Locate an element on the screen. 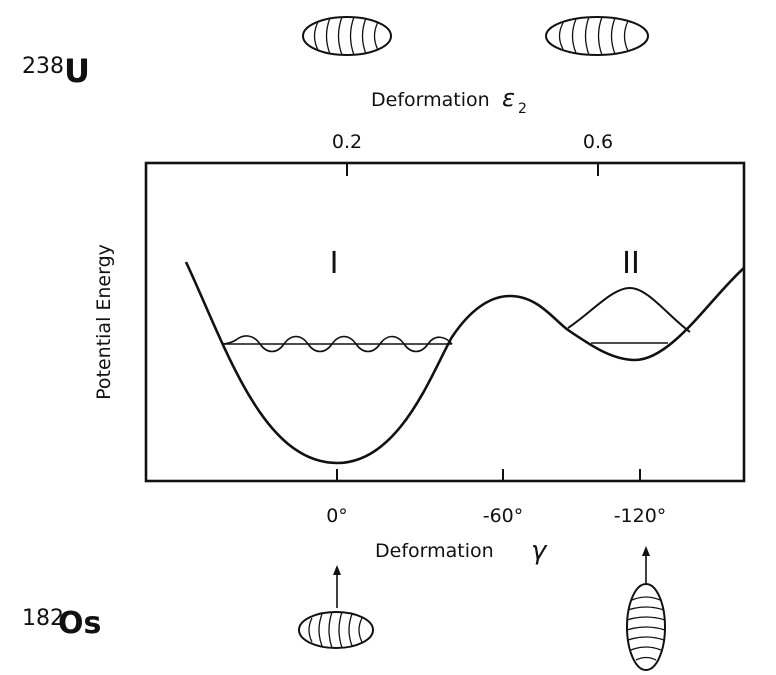 This screenshot has height=675, width=776. bottom-tick-label: 0° is located at coordinates (337, 516).